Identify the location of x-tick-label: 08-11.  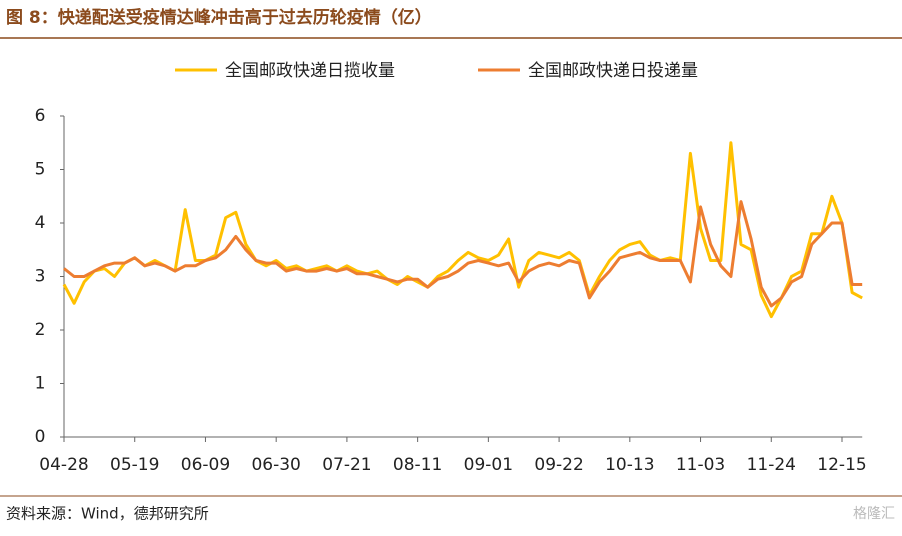
(417, 465).